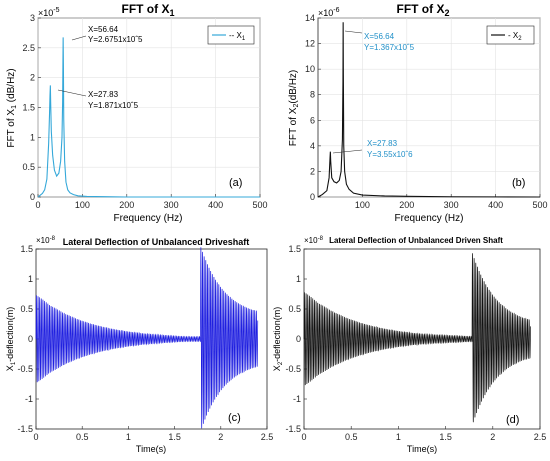  Describe the element at coordinates (113, 105) in the screenshot. I see `panel-a-annotation-peak2-y: Y=1.871x10ˆ5` at that location.